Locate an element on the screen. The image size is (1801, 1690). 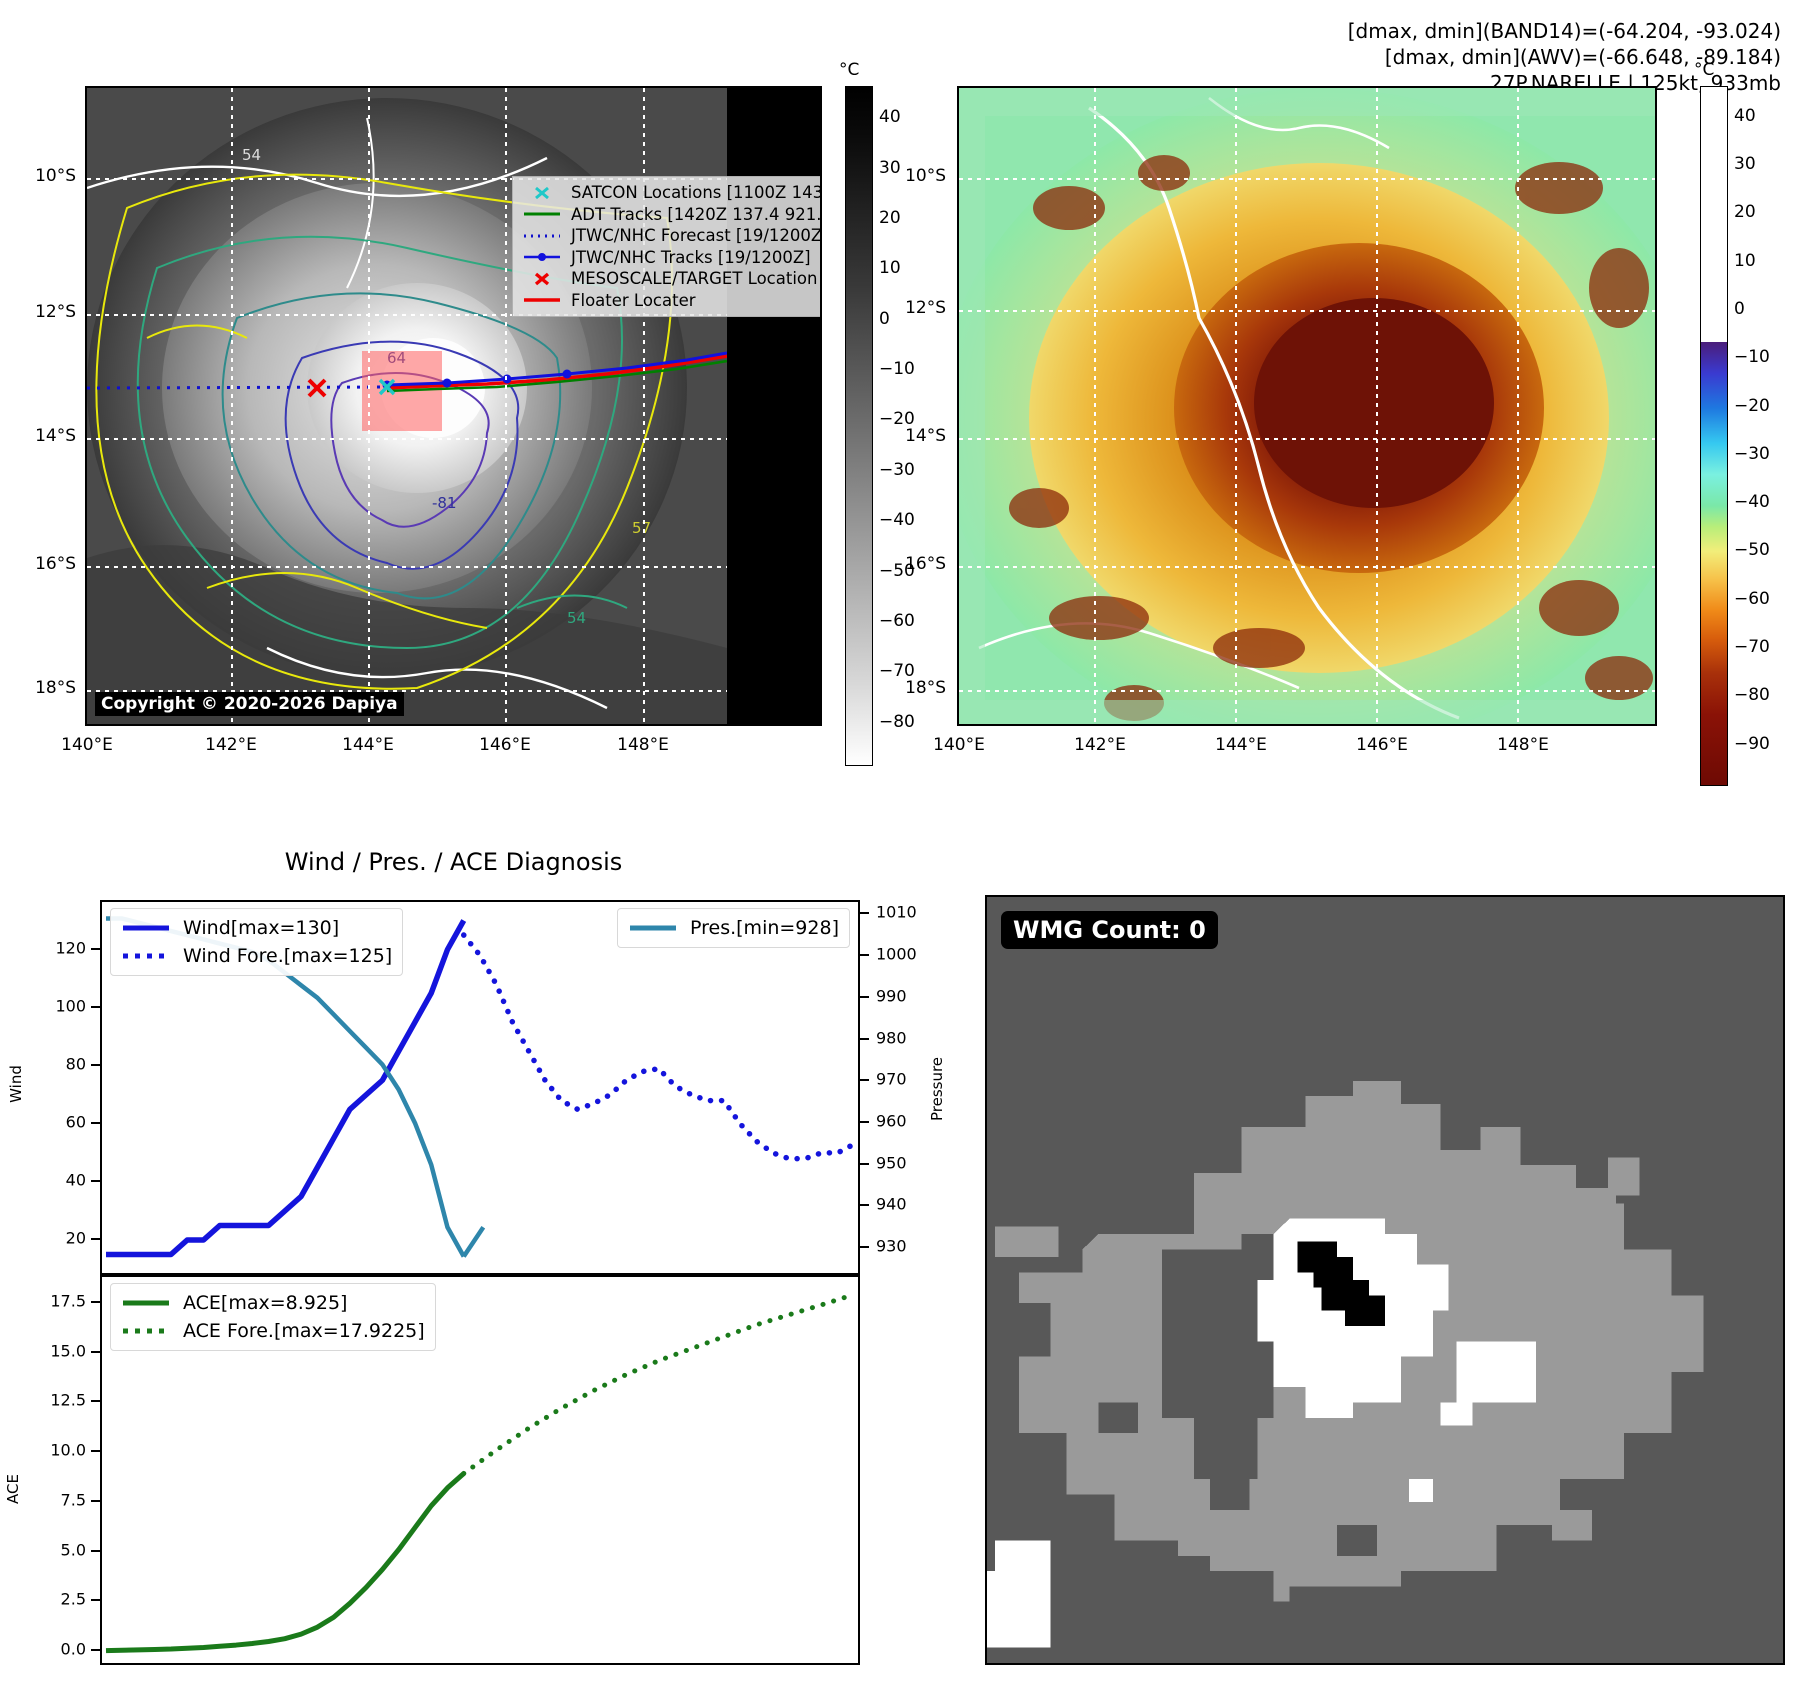
legend-item-jtwc-tracks: JTWC/NHC Tracks [19/1200Z] is located at coordinates (669, 258).